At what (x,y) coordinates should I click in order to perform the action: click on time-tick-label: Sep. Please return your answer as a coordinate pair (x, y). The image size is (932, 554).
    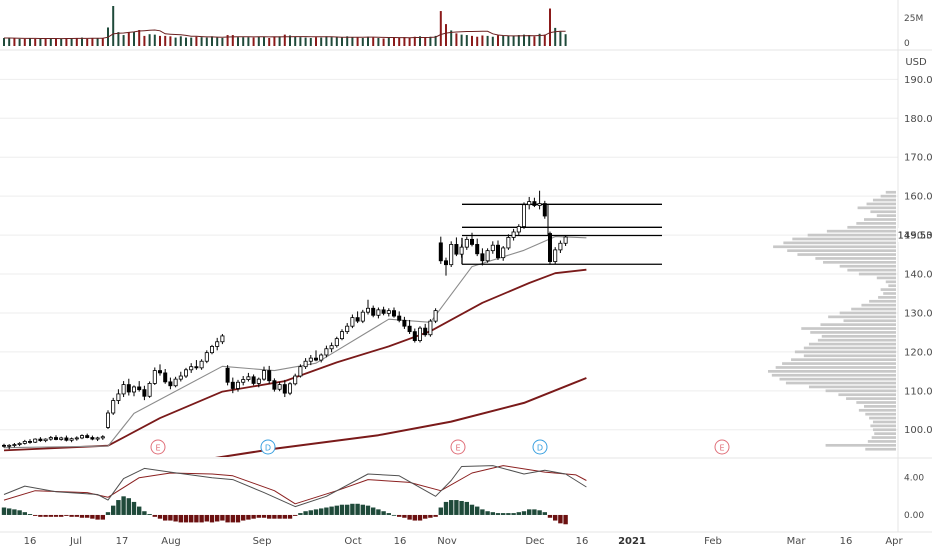
    Looking at the image, I should click on (262, 541).